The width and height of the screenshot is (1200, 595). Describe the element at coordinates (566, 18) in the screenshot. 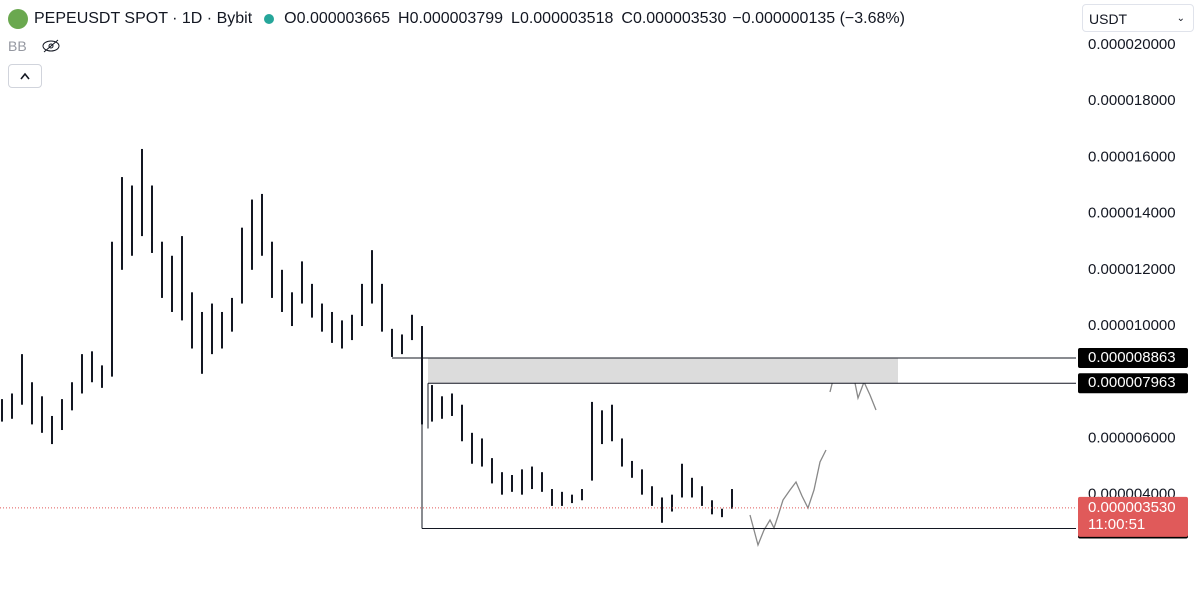

I see `ohlc-value: 0.000003518` at that location.